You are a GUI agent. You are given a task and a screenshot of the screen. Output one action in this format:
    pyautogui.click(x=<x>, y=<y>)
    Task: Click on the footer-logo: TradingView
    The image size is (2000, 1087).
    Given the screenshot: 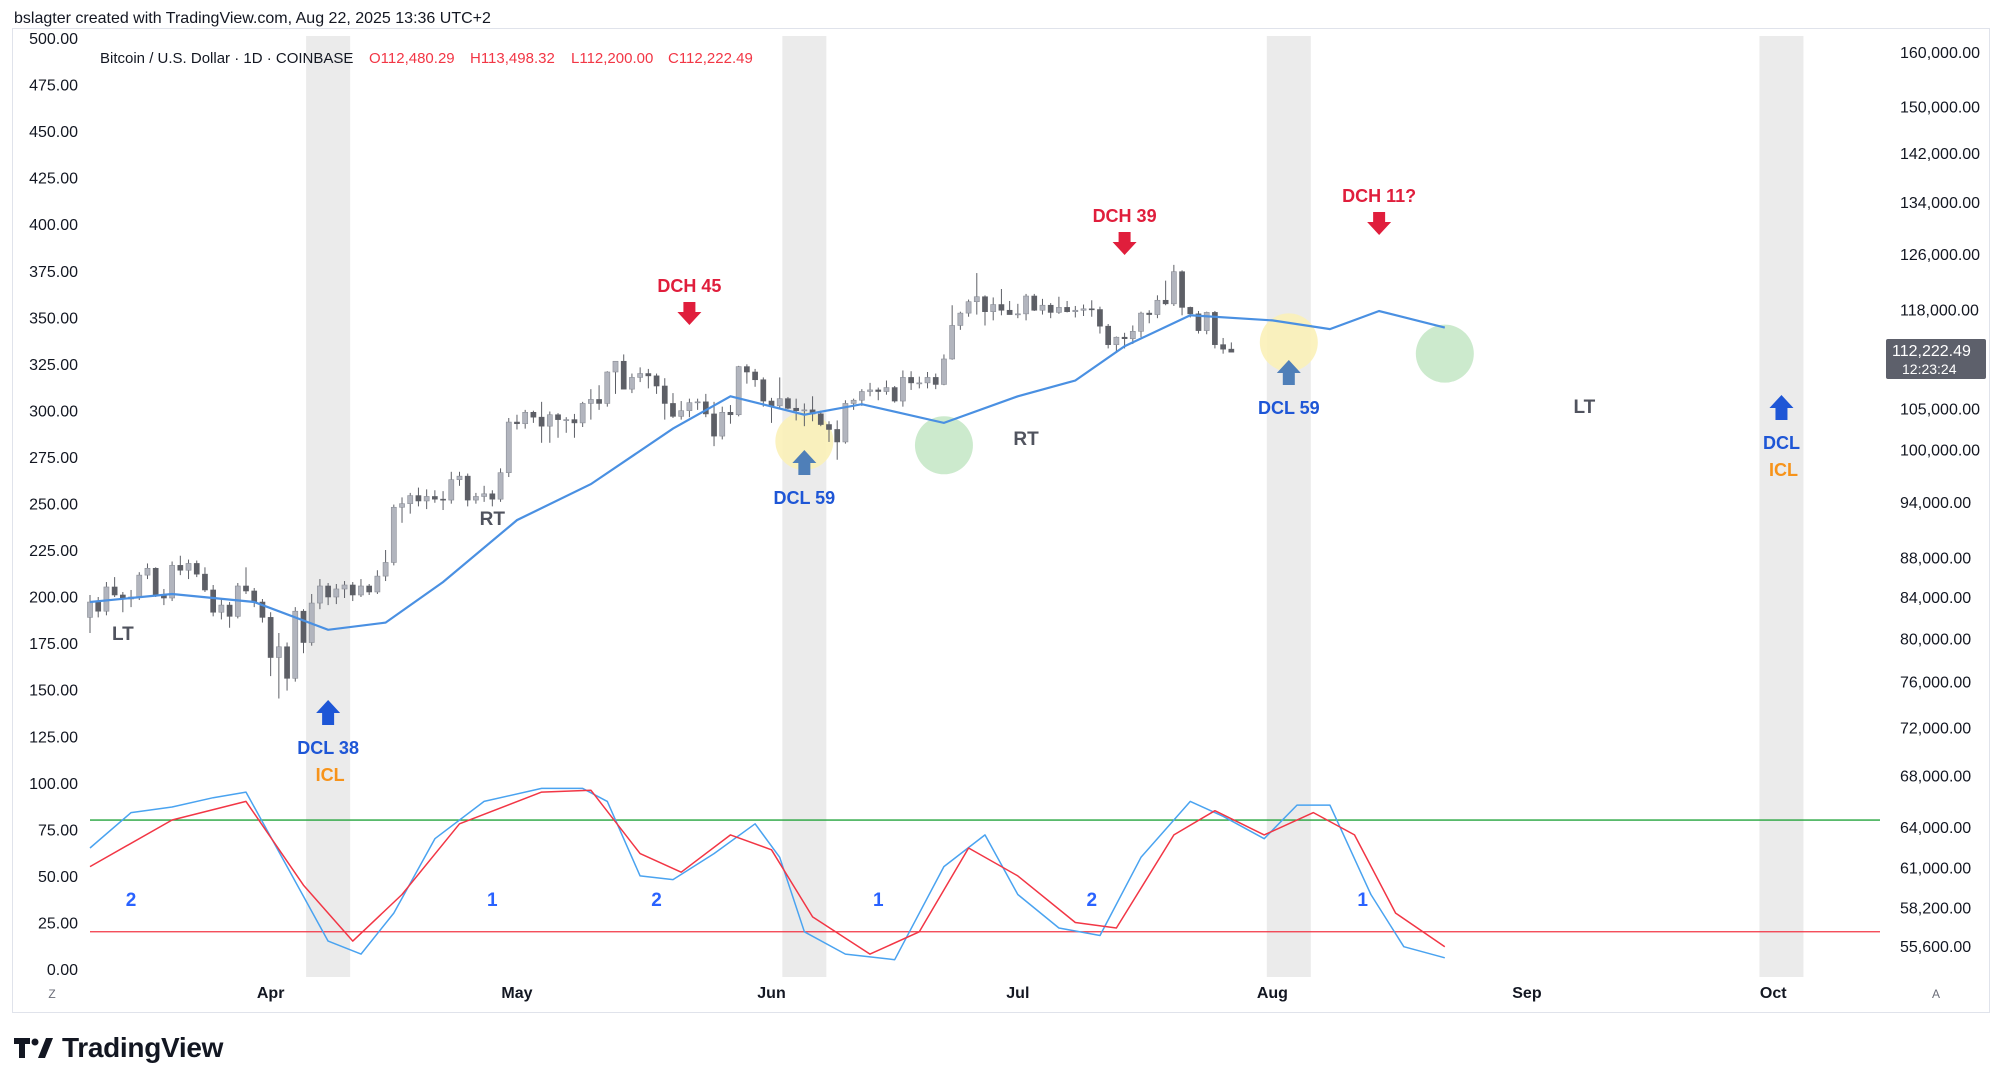 What is the action you would take?
    pyautogui.click(x=118, y=1048)
    